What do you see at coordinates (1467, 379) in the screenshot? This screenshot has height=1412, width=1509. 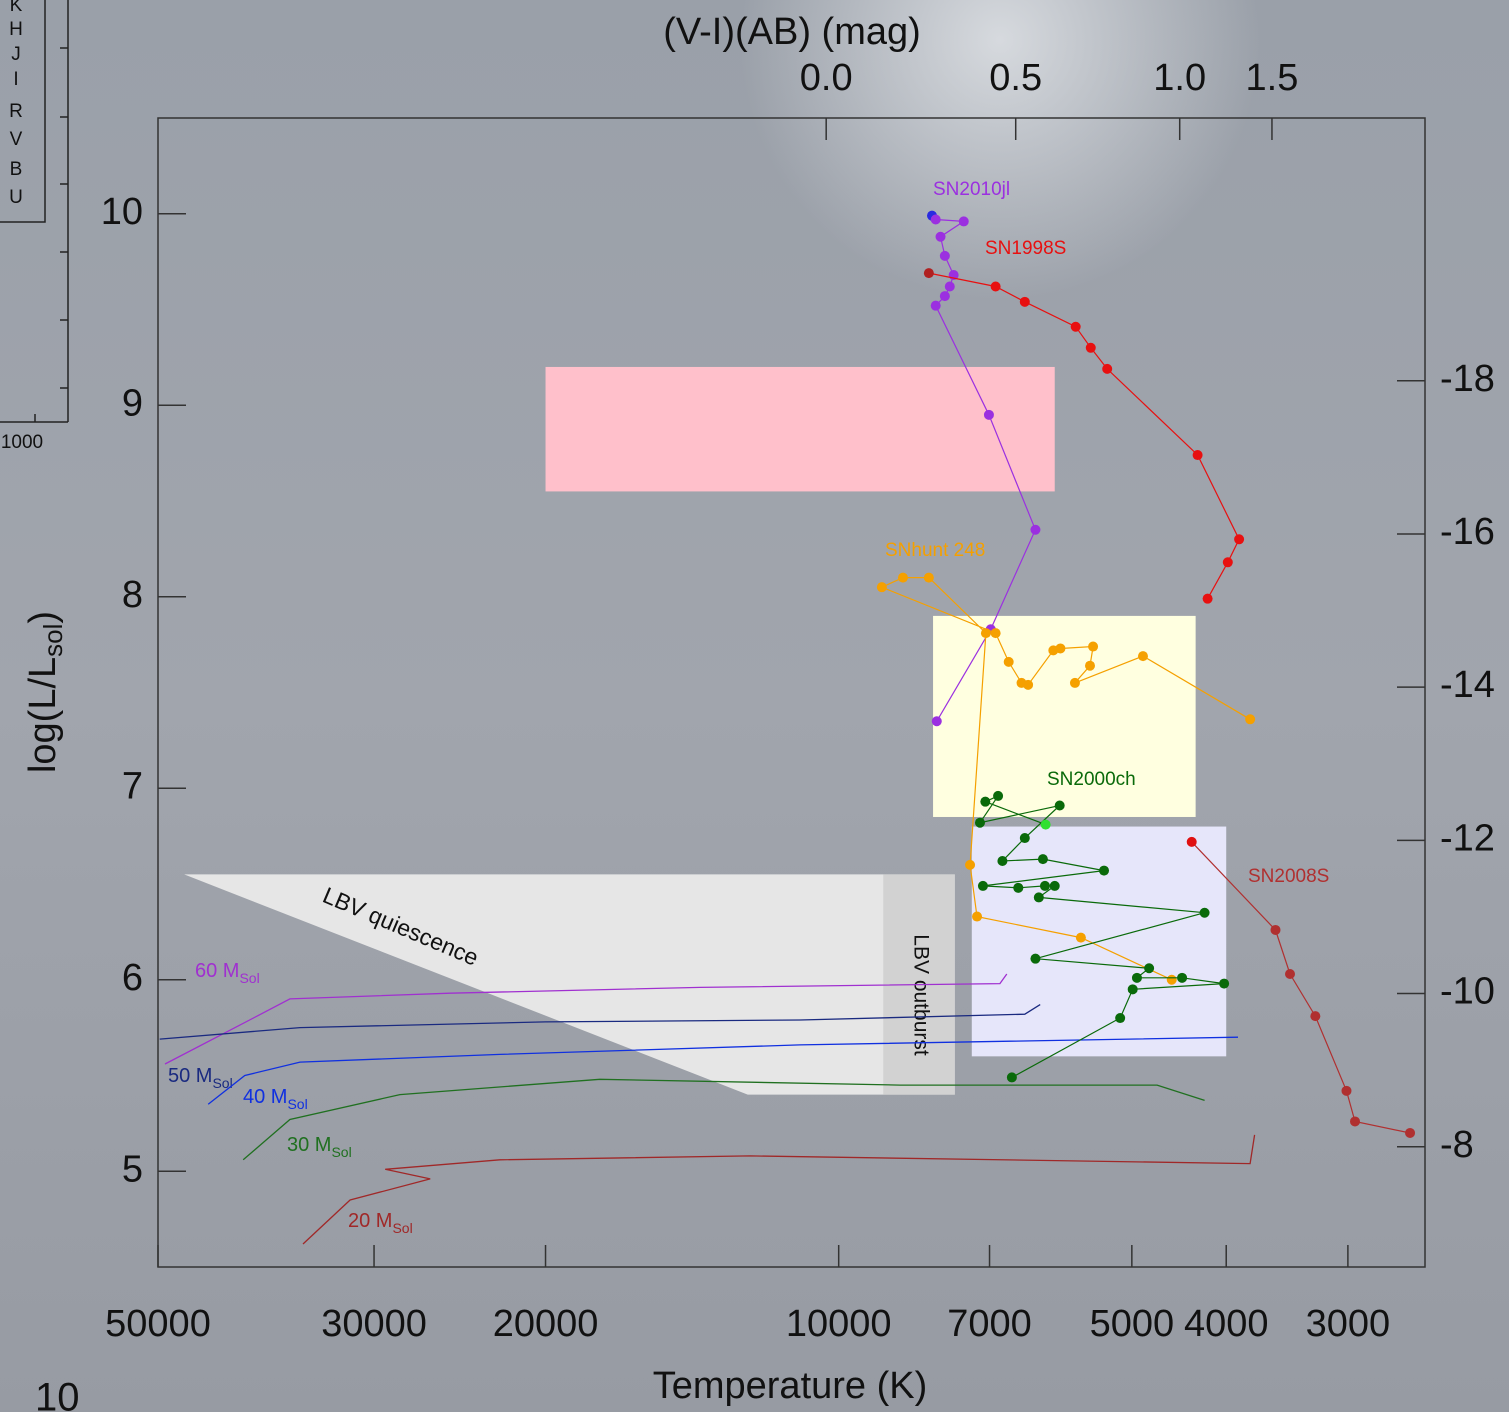 I see `y2-tick-label: -18` at bounding box center [1467, 379].